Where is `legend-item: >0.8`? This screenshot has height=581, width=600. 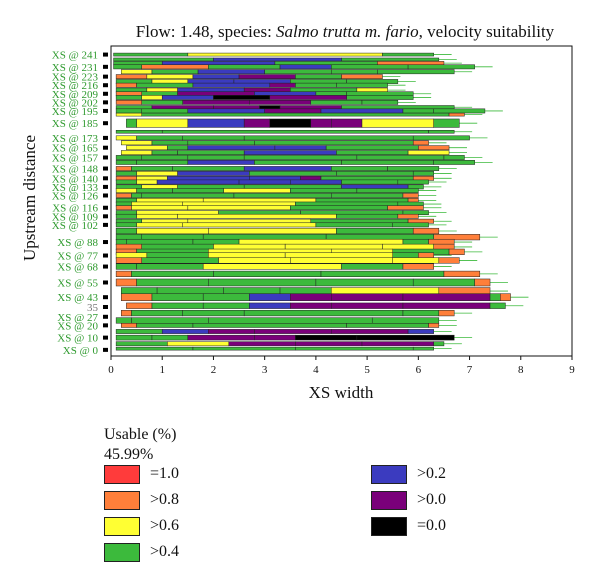
legend-item: >0.8 is located at coordinates (141, 500).